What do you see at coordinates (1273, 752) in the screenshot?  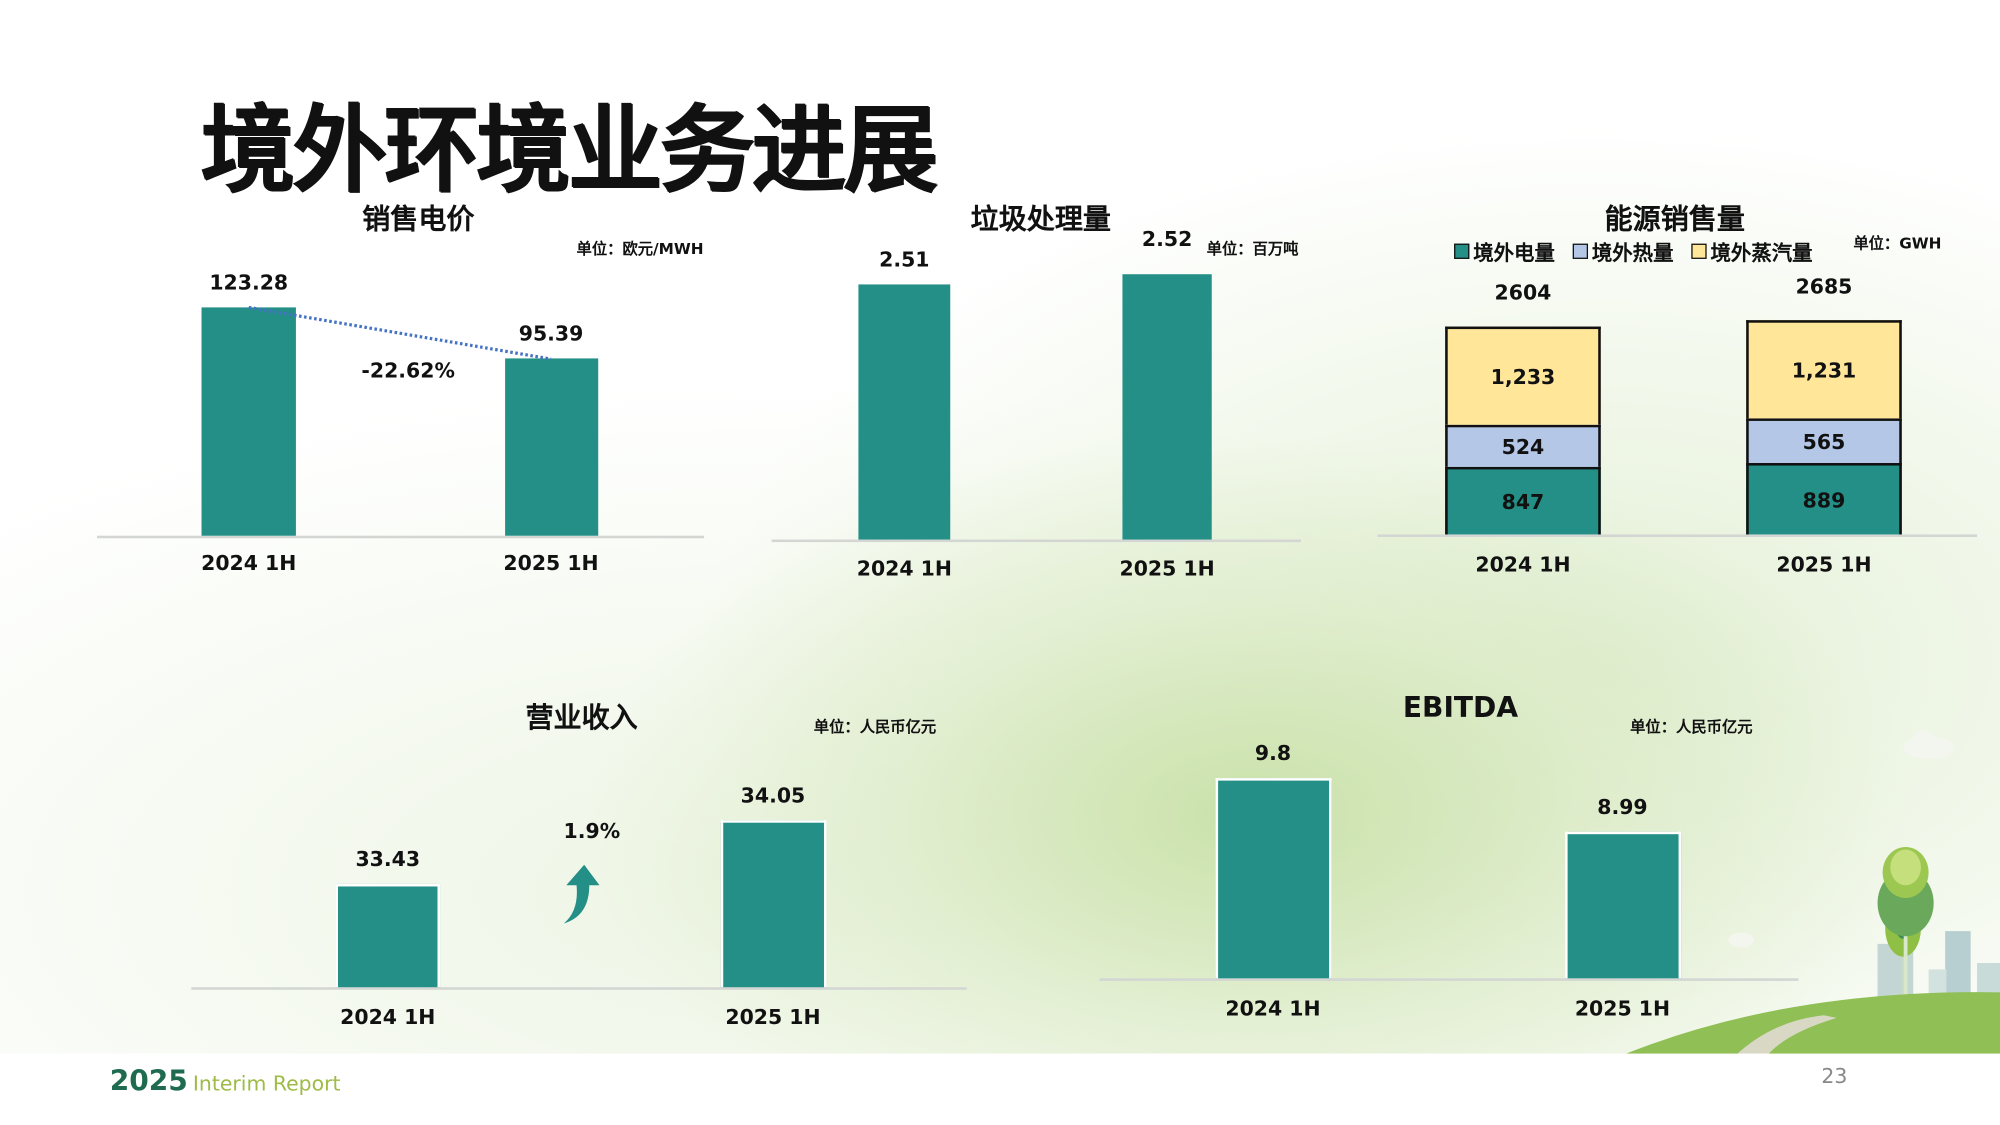 I see `ebitda-value-label: 9.8` at bounding box center [1273, 752].